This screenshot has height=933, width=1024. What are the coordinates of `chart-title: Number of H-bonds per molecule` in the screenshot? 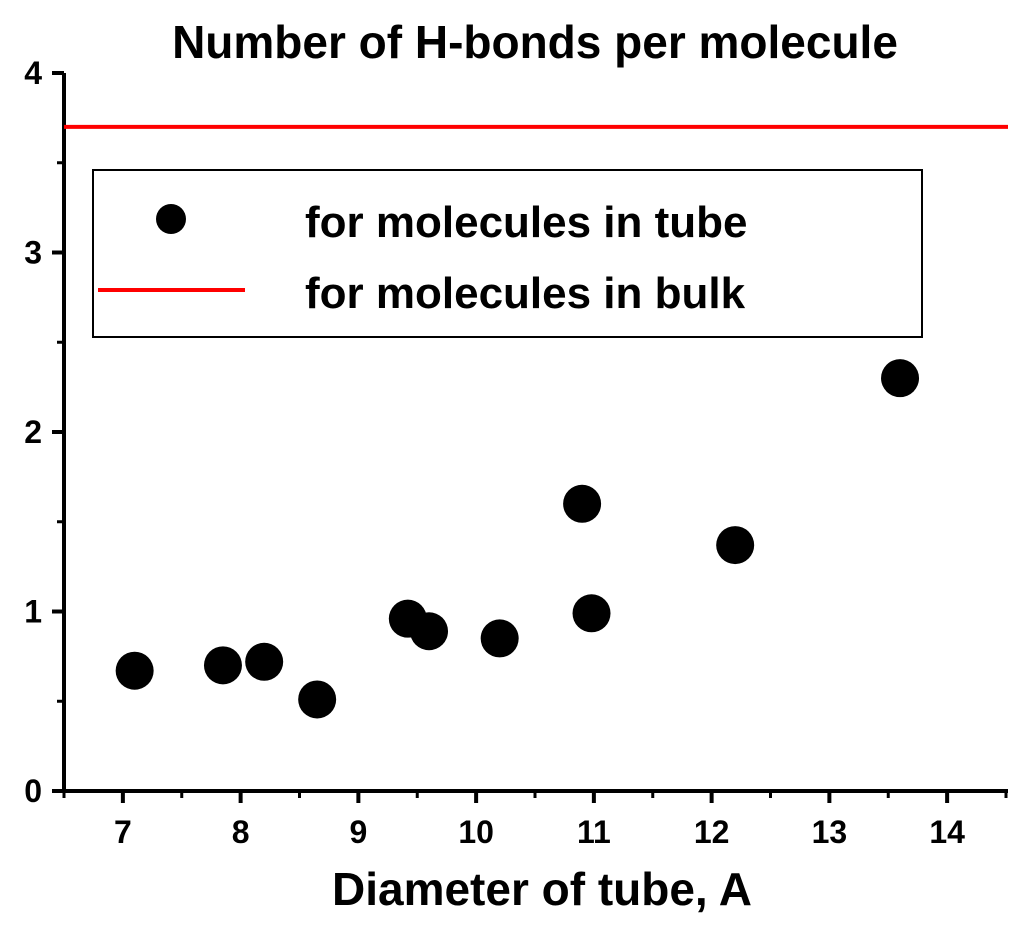 It's located at (535, 42).